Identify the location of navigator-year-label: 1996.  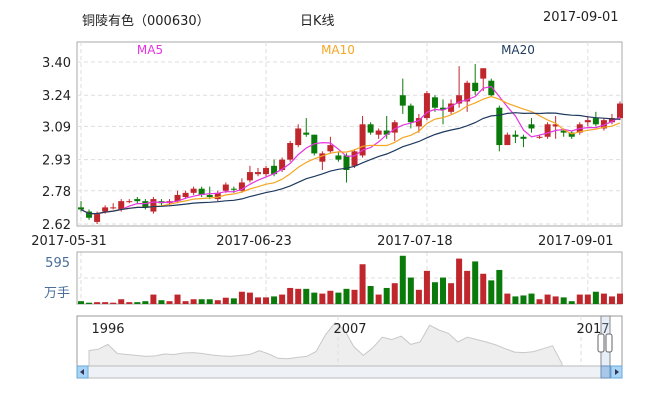
(107, 329).